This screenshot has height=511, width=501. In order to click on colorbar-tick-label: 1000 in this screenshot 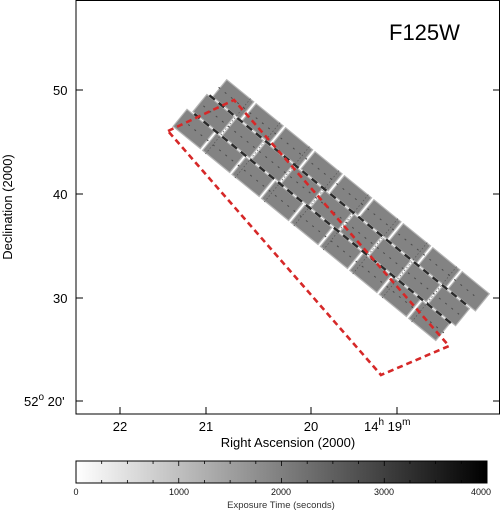, I will do `click(179, 492)`.